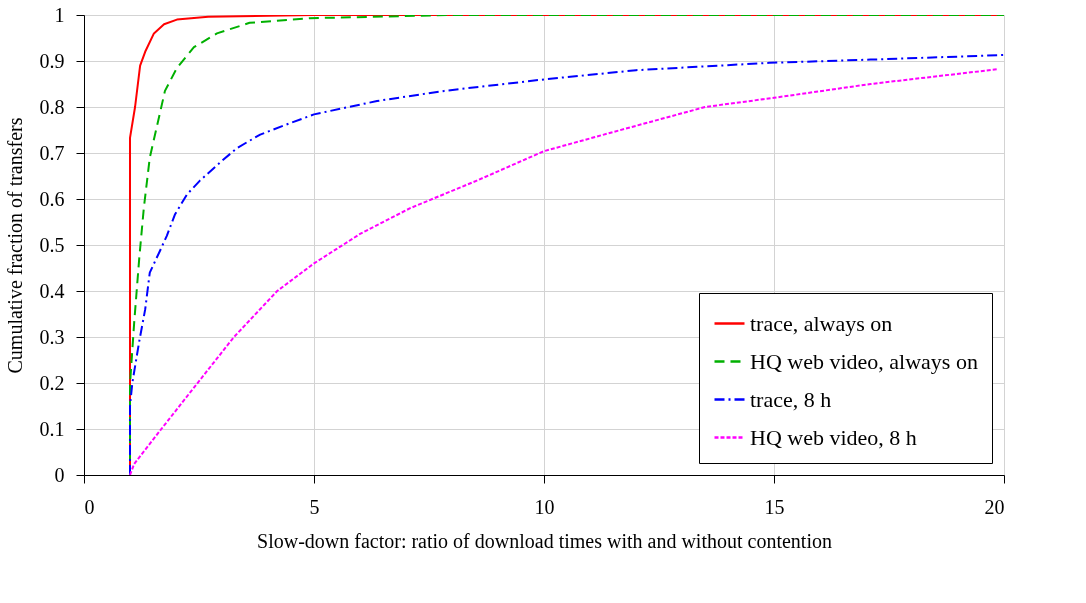 Image resolution: width=1086 pixels, height=603 pixels. Describe the element at coordinates (89, 506) in the screenshot. I see `x-tick-label: 0` at that location.